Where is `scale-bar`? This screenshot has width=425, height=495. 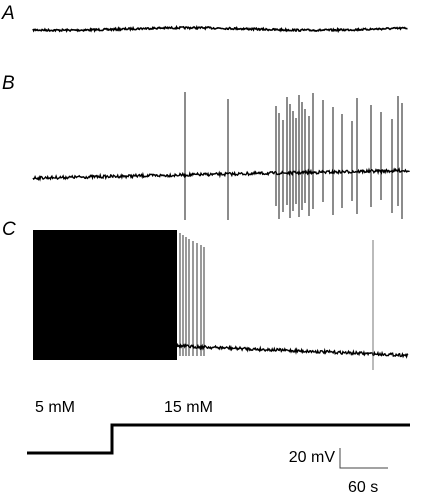 scale-bar is located at coordinates (363, 458).